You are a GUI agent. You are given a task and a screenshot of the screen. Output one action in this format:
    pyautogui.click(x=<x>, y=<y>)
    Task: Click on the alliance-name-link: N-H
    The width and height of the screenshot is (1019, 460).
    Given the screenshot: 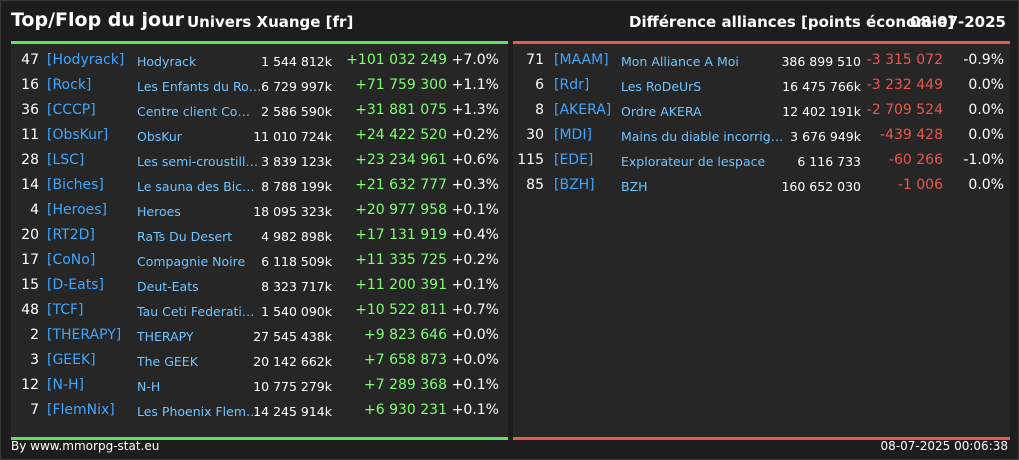 What is the action you would take?
    pyautogui.click(x=149, y=386)
    